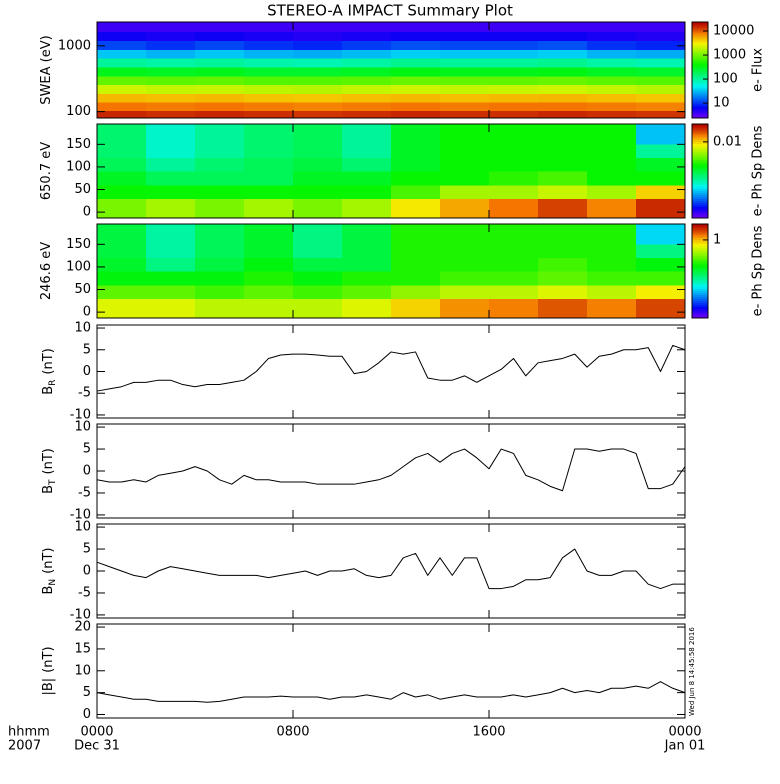 This screenshot has height=784, width=780. Describe the element at coordinates (80, 614) in the screenshot. I see `y-tick-label: -10` at that location.